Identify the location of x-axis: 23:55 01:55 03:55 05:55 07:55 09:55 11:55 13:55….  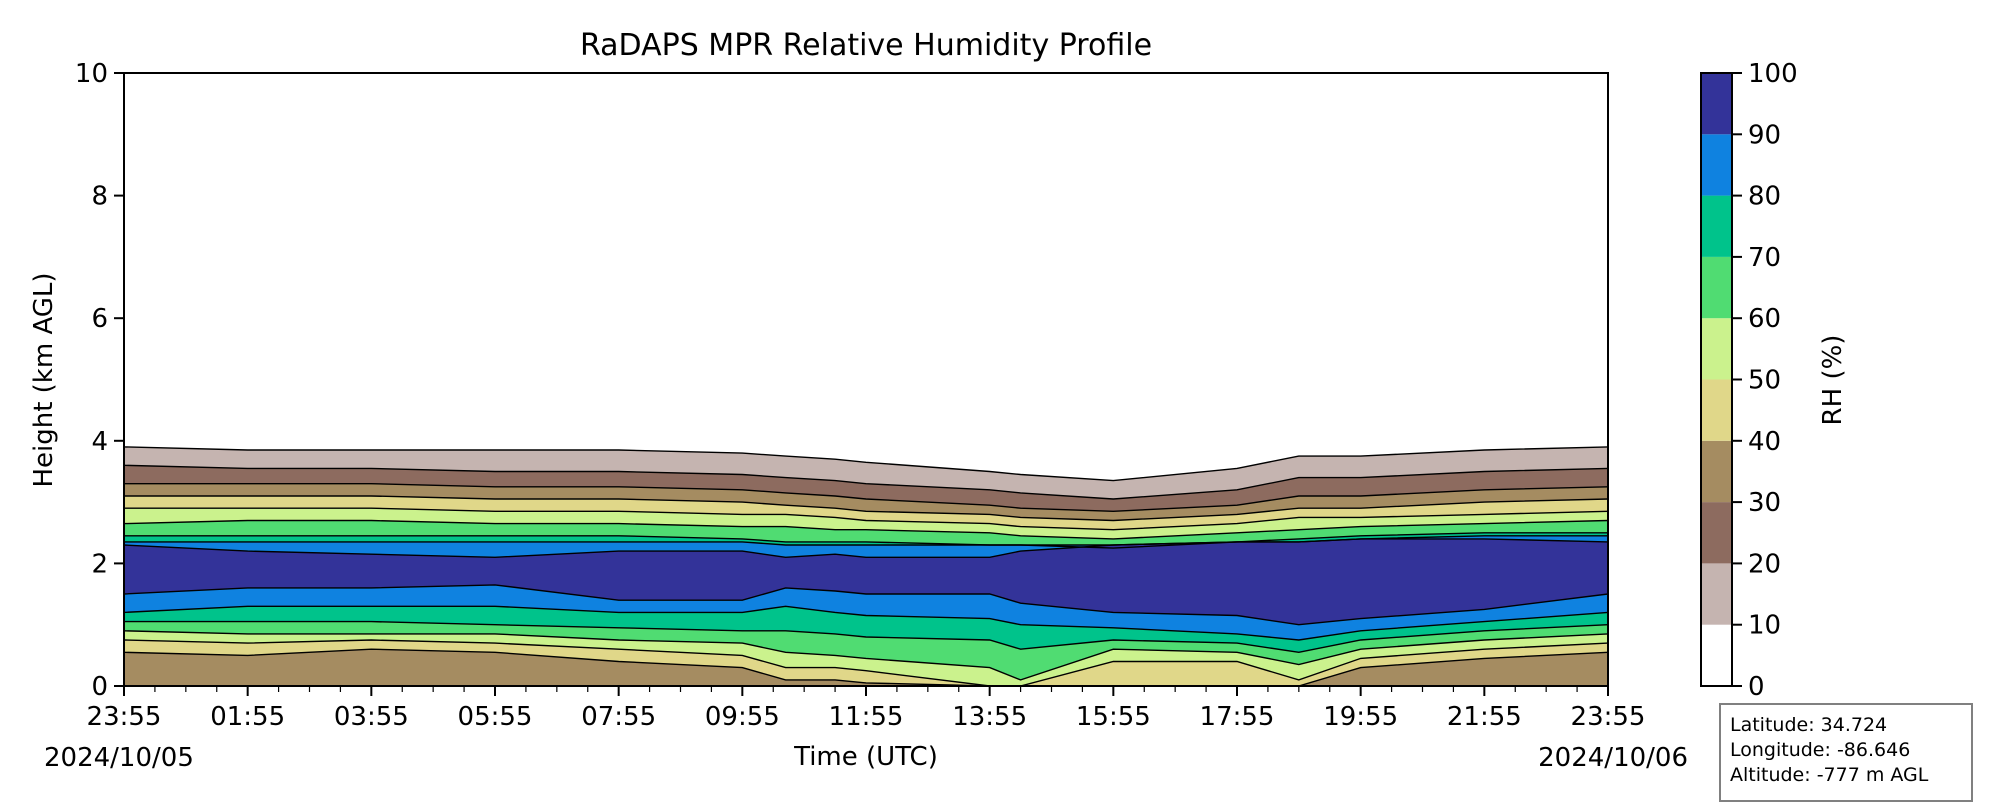
(866, 709).